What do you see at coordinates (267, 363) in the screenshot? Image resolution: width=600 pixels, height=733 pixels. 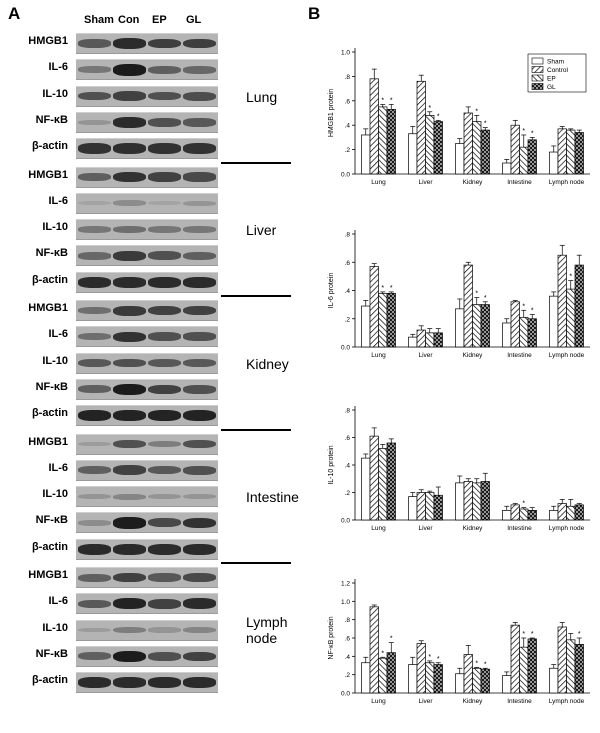 I see `organ-label: Kidney` at bounding box center [267, 363].